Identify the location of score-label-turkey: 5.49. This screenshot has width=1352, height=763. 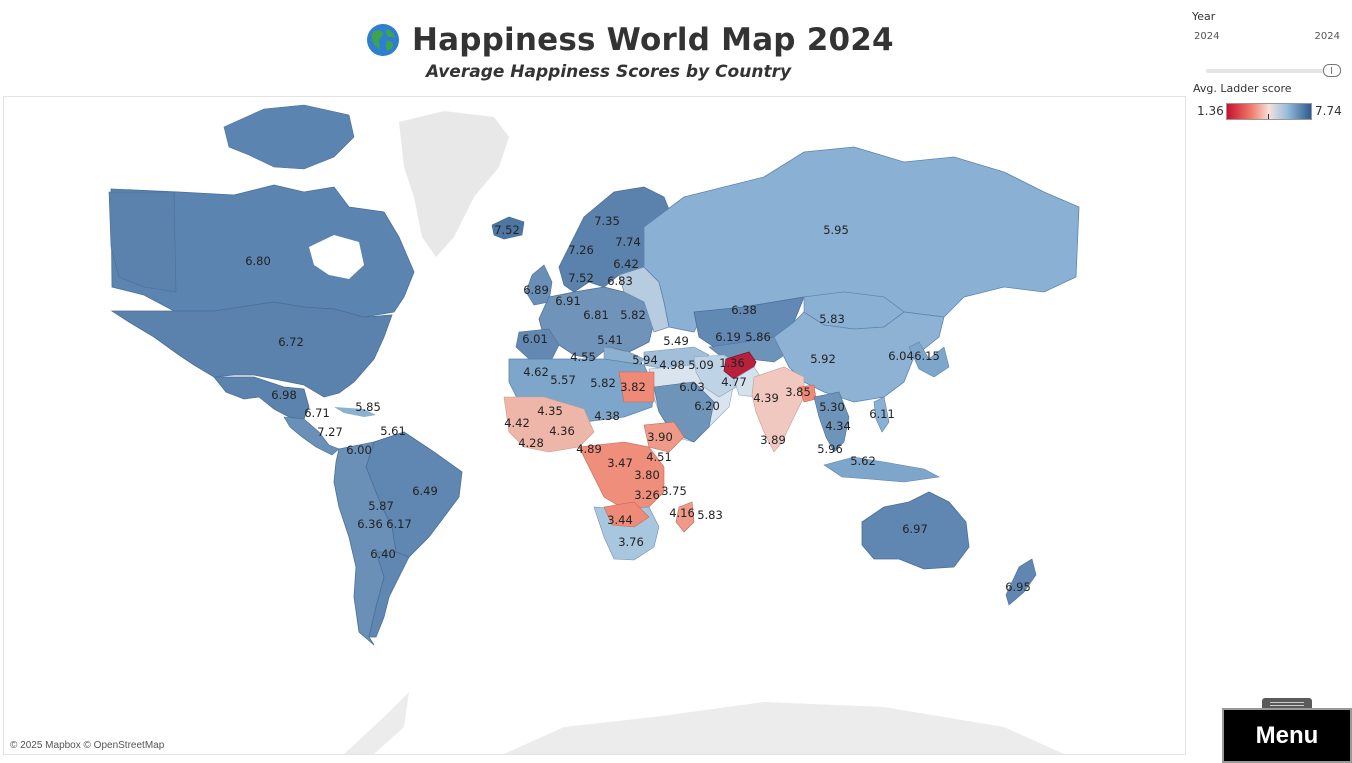
(676, 341).